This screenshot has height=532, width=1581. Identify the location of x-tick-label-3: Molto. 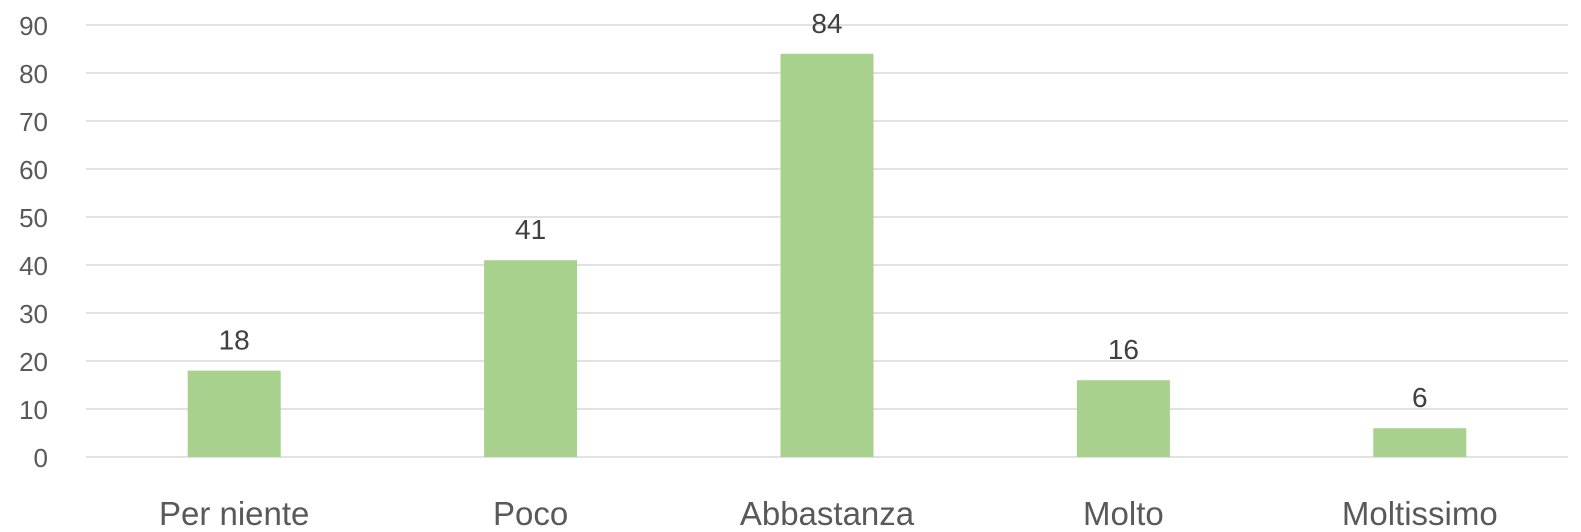
(1123, 513).